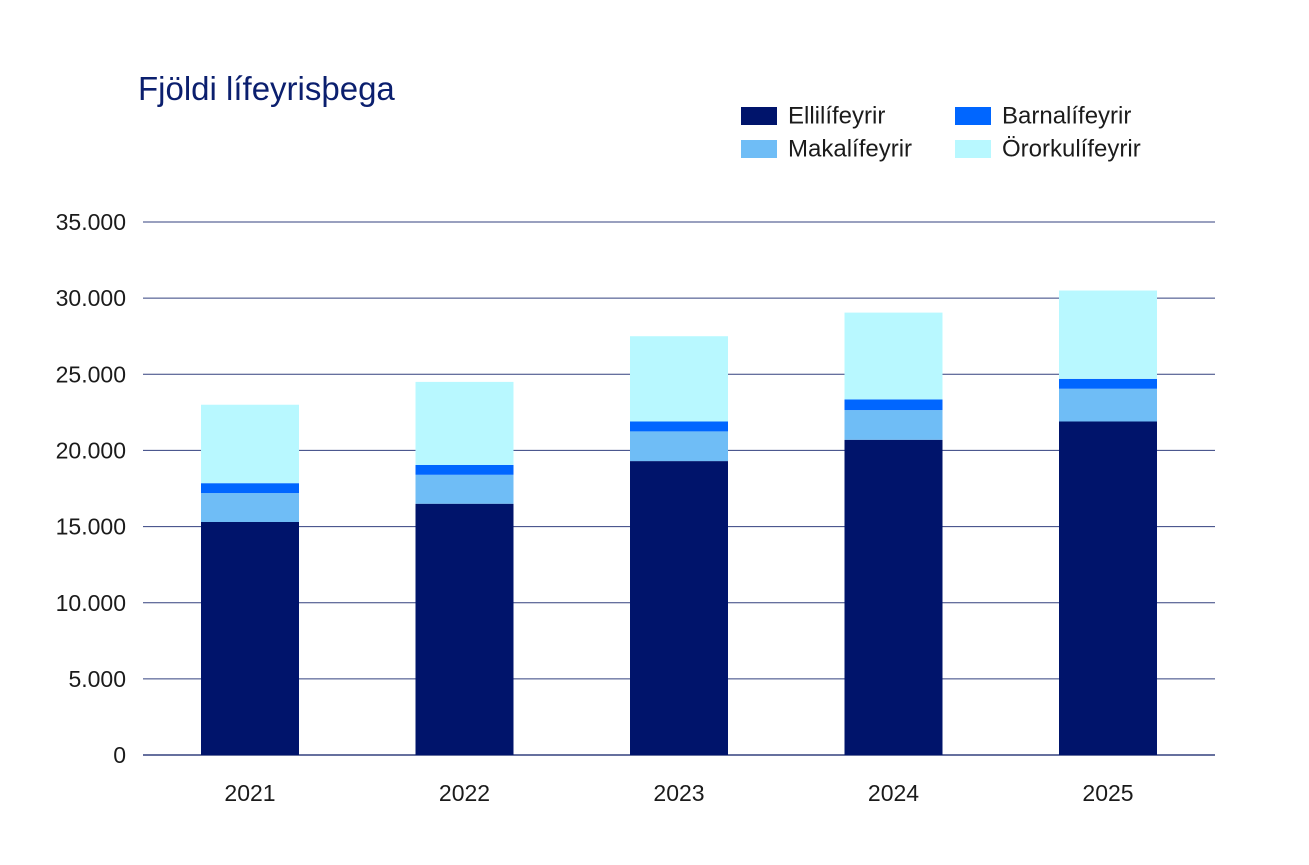 This screenshot has height=865, width=1309. Describe the element at coordinates (893, 356) in the screenshot. I see `bar-segment-ororkulifeyrir-2024` at that location.